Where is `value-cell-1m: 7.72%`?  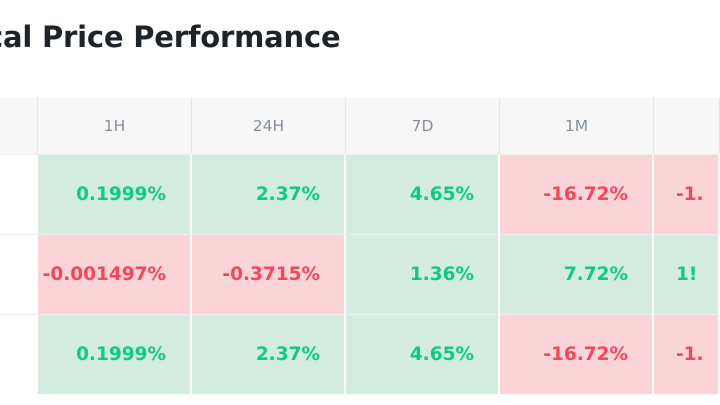 value-cell-1m: 7.72% is located at coordinates (577, 274).